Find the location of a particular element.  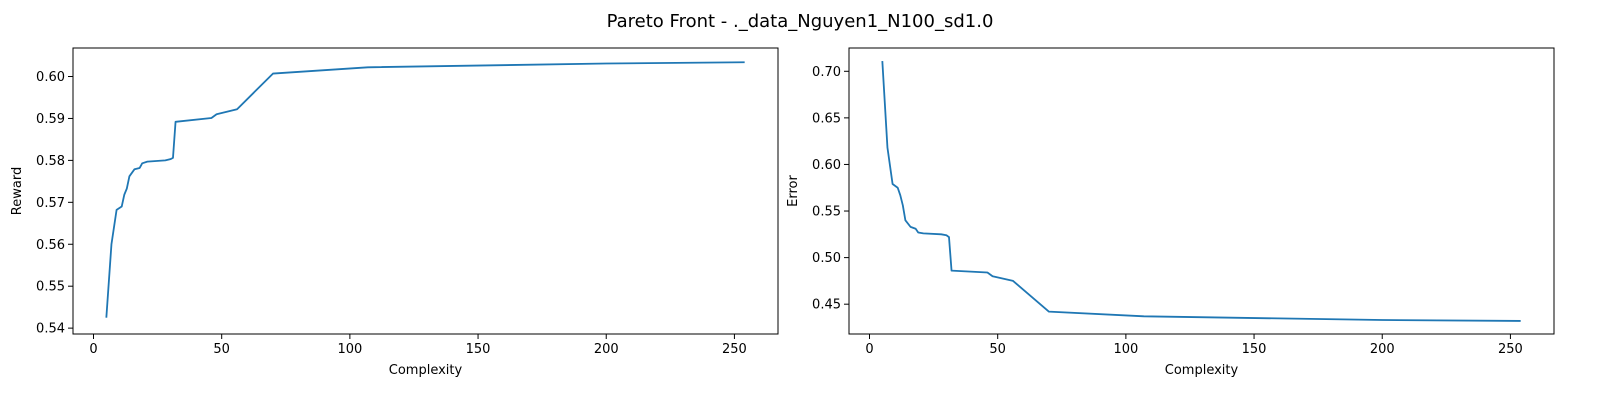

error-x-tick-label: 0 is located at coordinates (869, 349).